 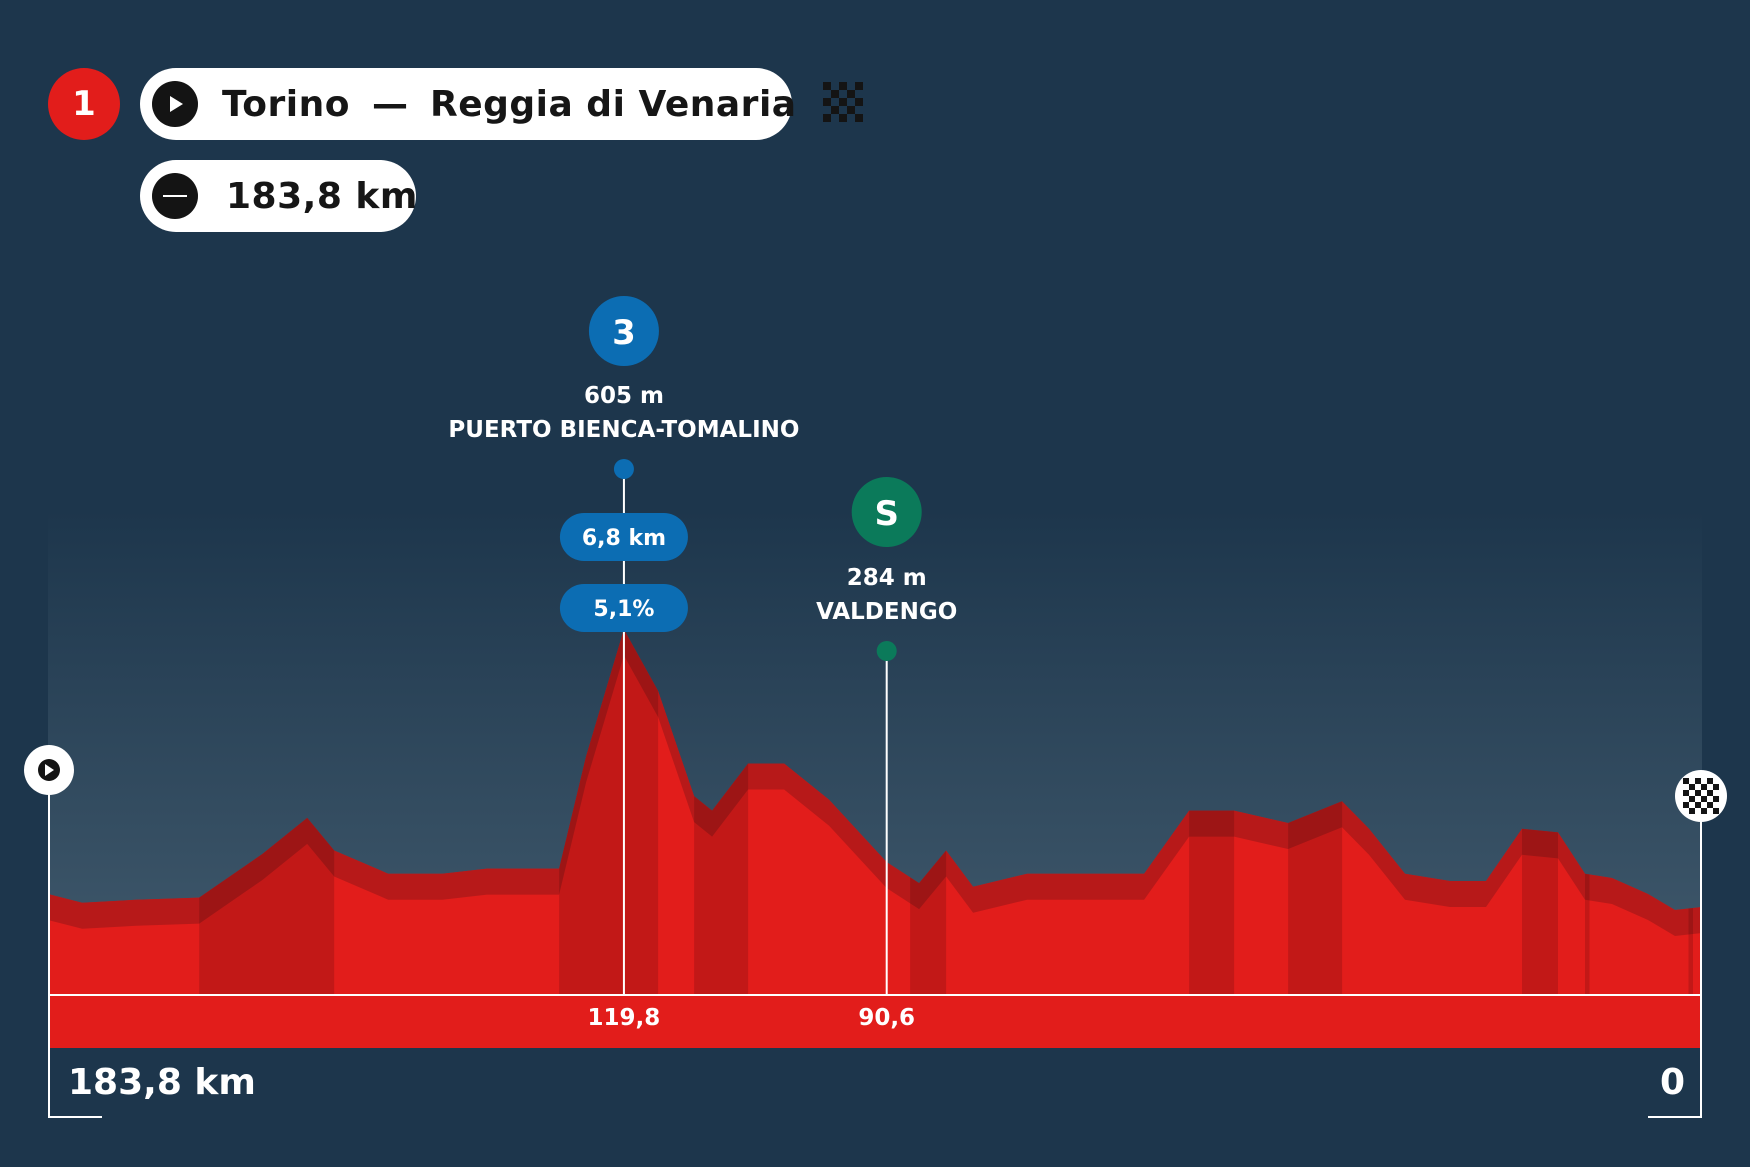 I want to click on climb-category: 3, so click(x=624, y=333).